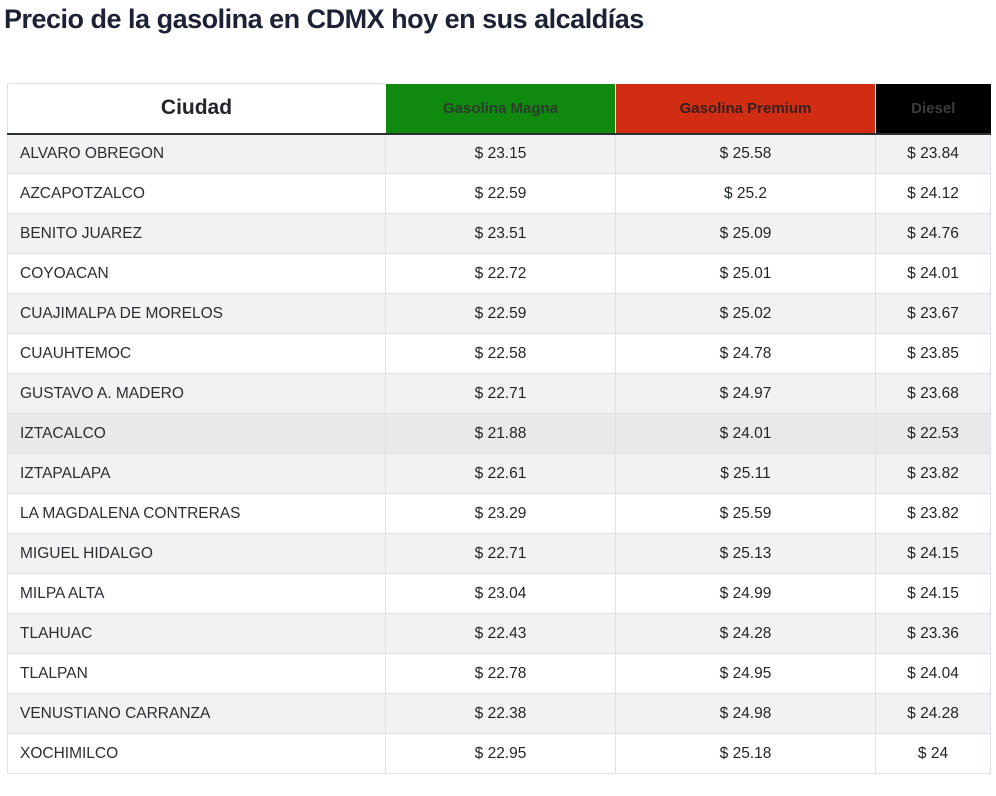 The image size is (996, 796). I want to click on city-cell: AZCAPOTZALCO, so click(196, 193).